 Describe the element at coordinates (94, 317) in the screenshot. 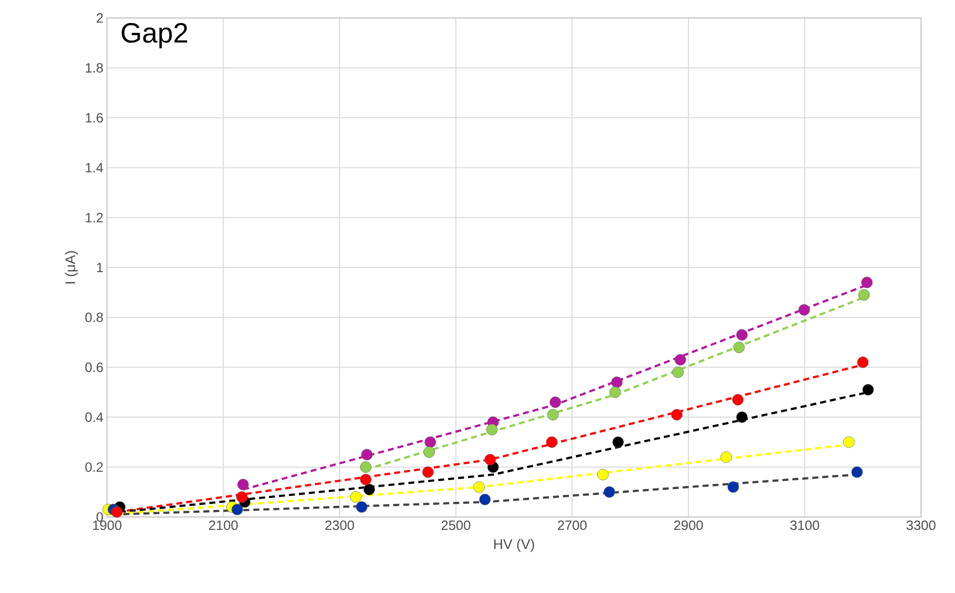

I see `y-tick-label: 0.8` at that location.